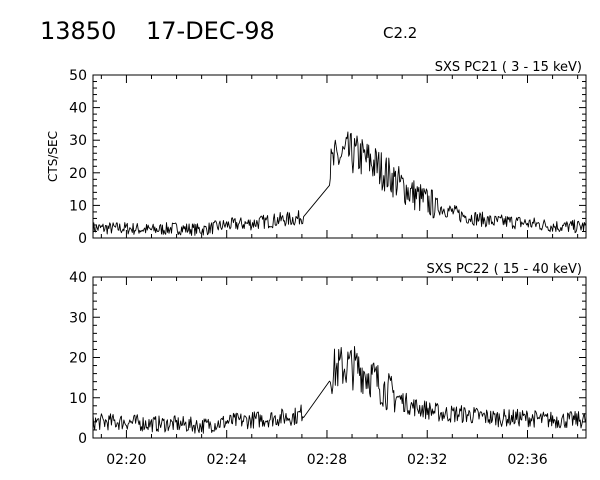  Describe the element at coordinates (78, 31) in the screenshot. I see `event-id: 13850` at that location.